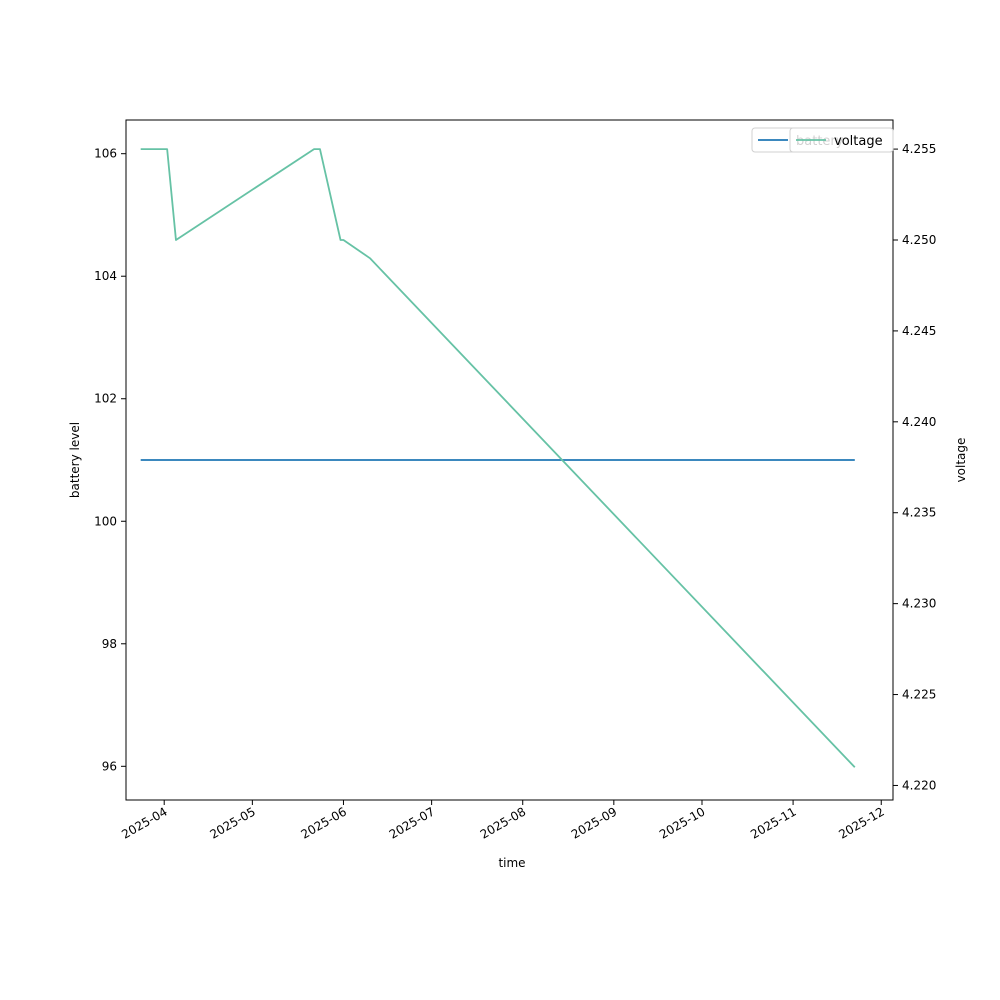 The height and width of the screenshot is (1000, 1000). What do you see at coordinates (961, 460) in the screenshot?
I see `y-right-axis-label: voltage` at bounding box center [961, 460].